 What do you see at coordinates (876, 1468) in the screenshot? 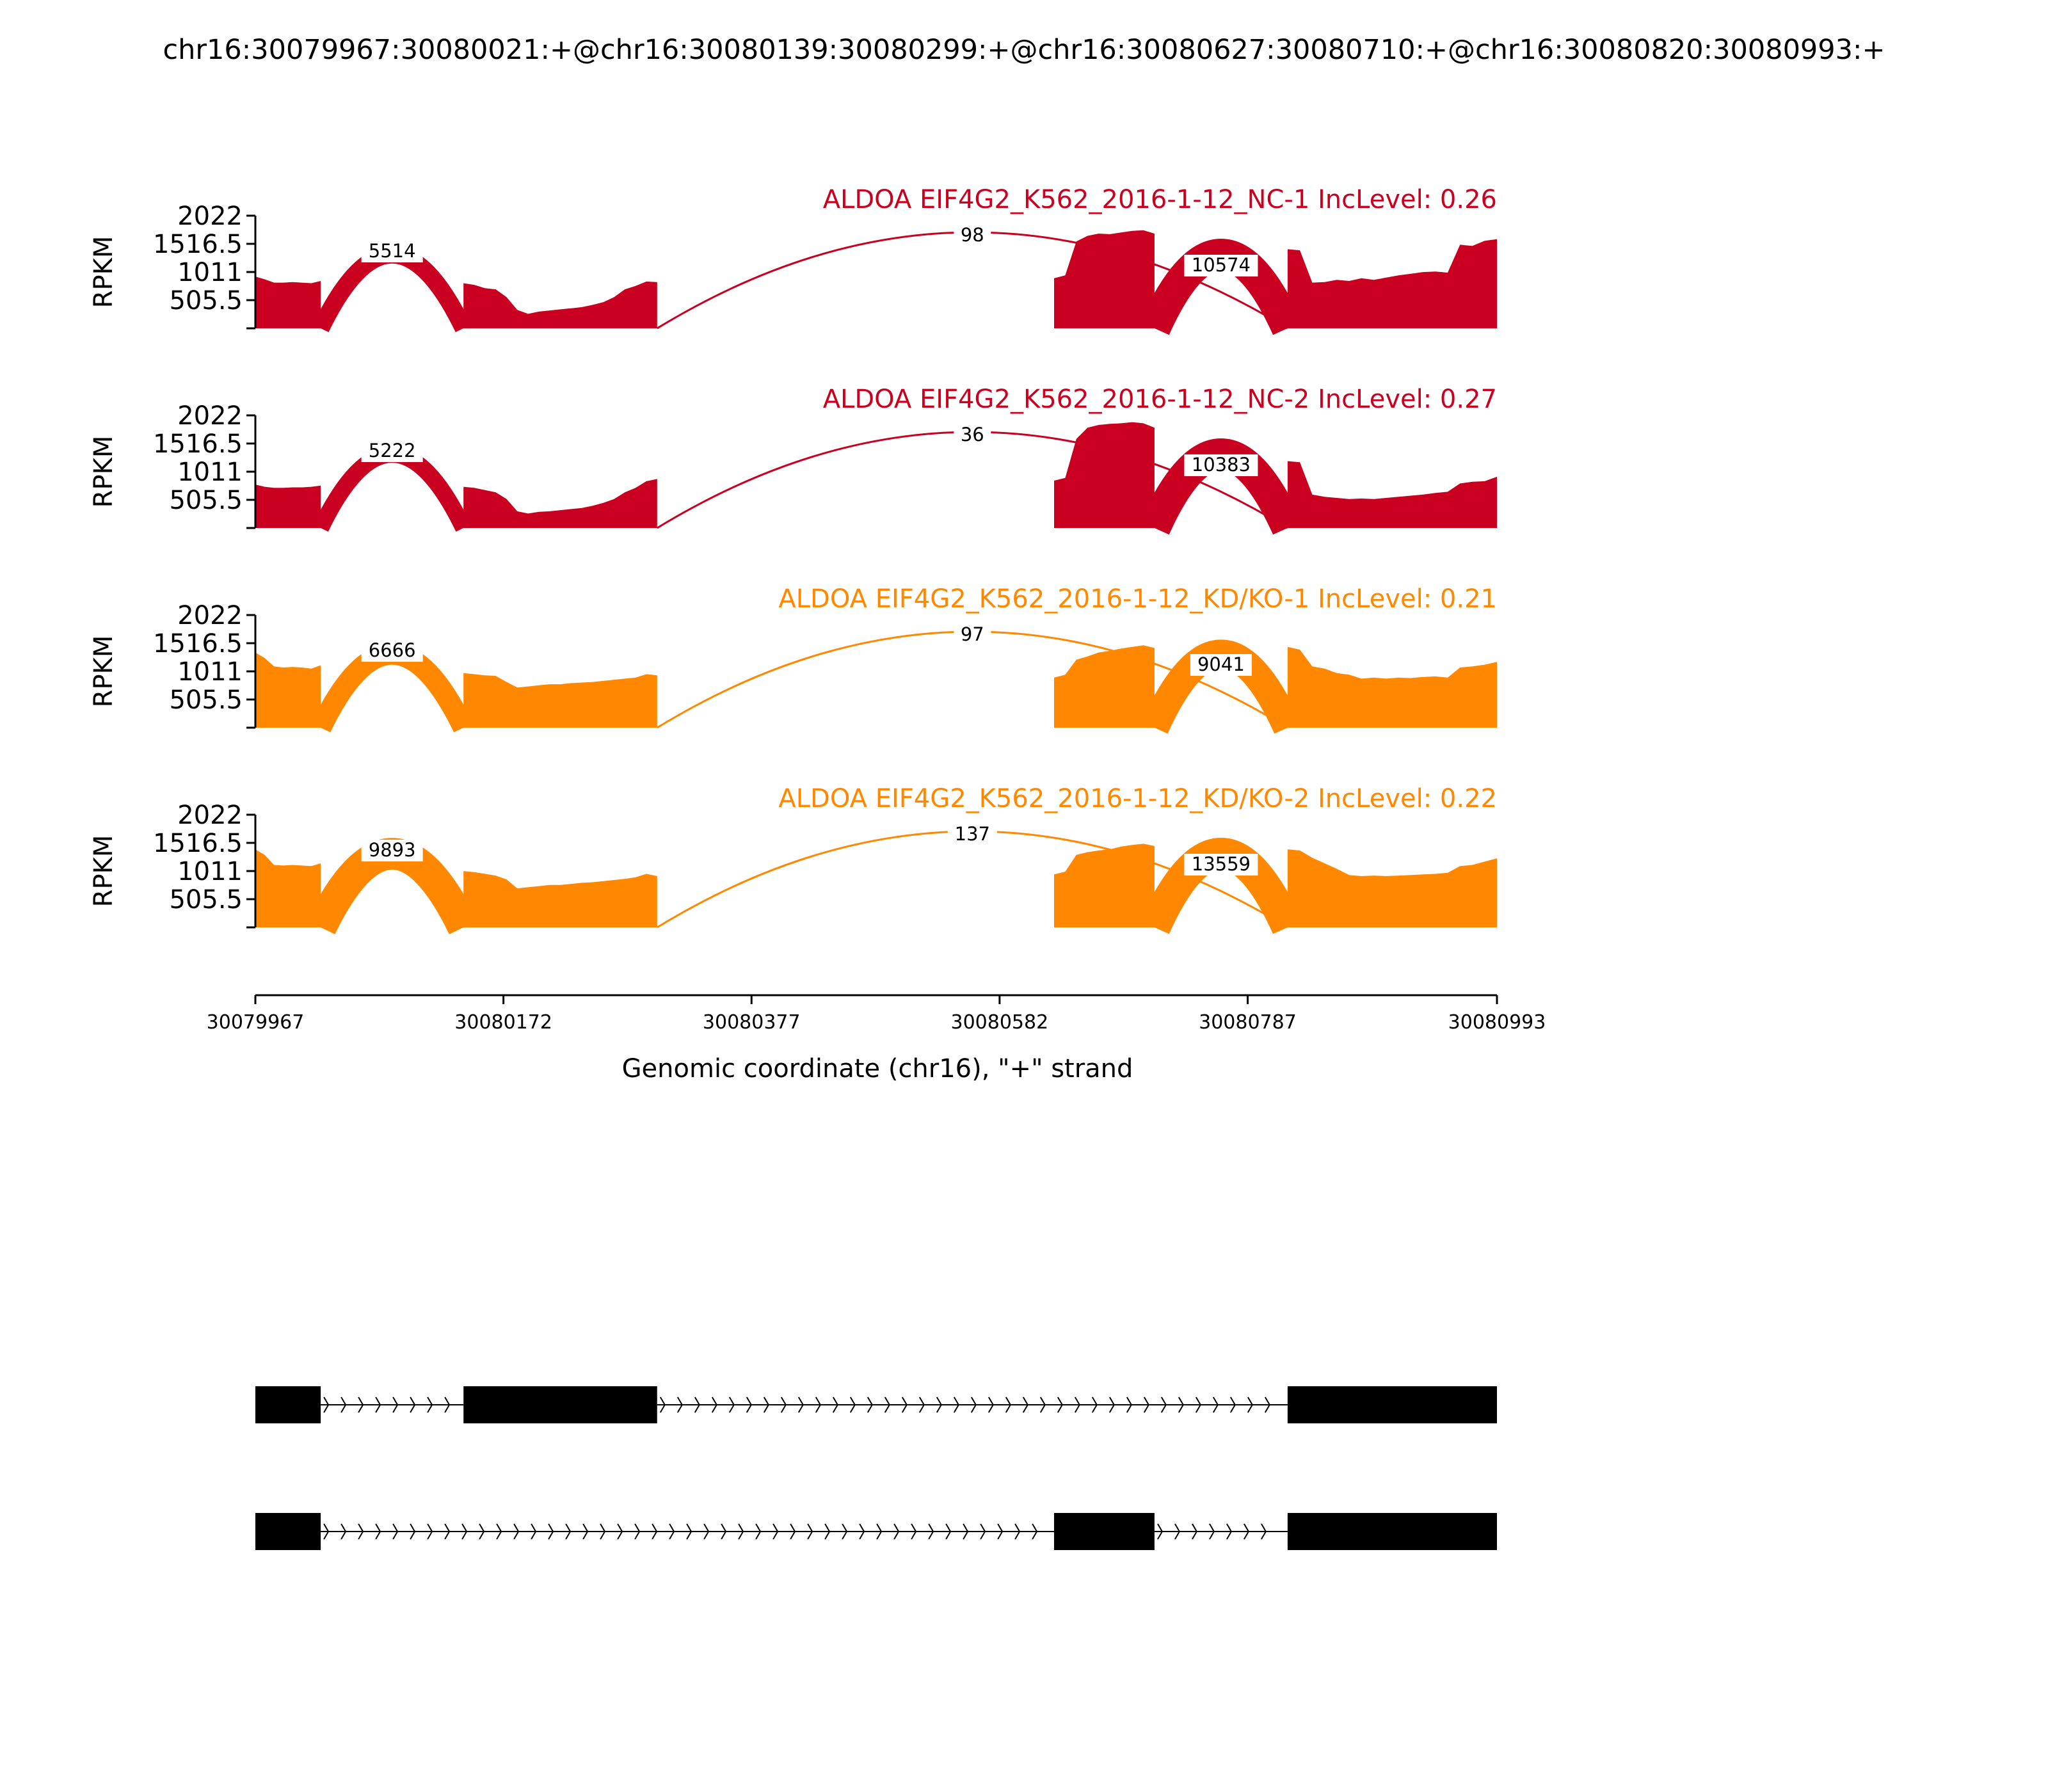
I see `isoform-track` at bounding box center [876, 1468].